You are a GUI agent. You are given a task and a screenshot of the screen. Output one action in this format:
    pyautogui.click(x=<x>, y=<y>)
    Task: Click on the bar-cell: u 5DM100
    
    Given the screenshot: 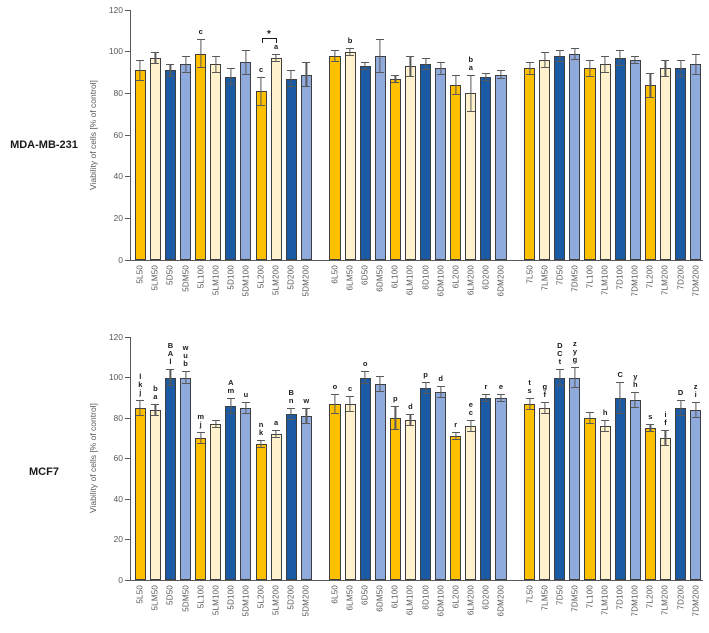 What is the action you would take?
    pyautogui.click(x=246, y=476)
    